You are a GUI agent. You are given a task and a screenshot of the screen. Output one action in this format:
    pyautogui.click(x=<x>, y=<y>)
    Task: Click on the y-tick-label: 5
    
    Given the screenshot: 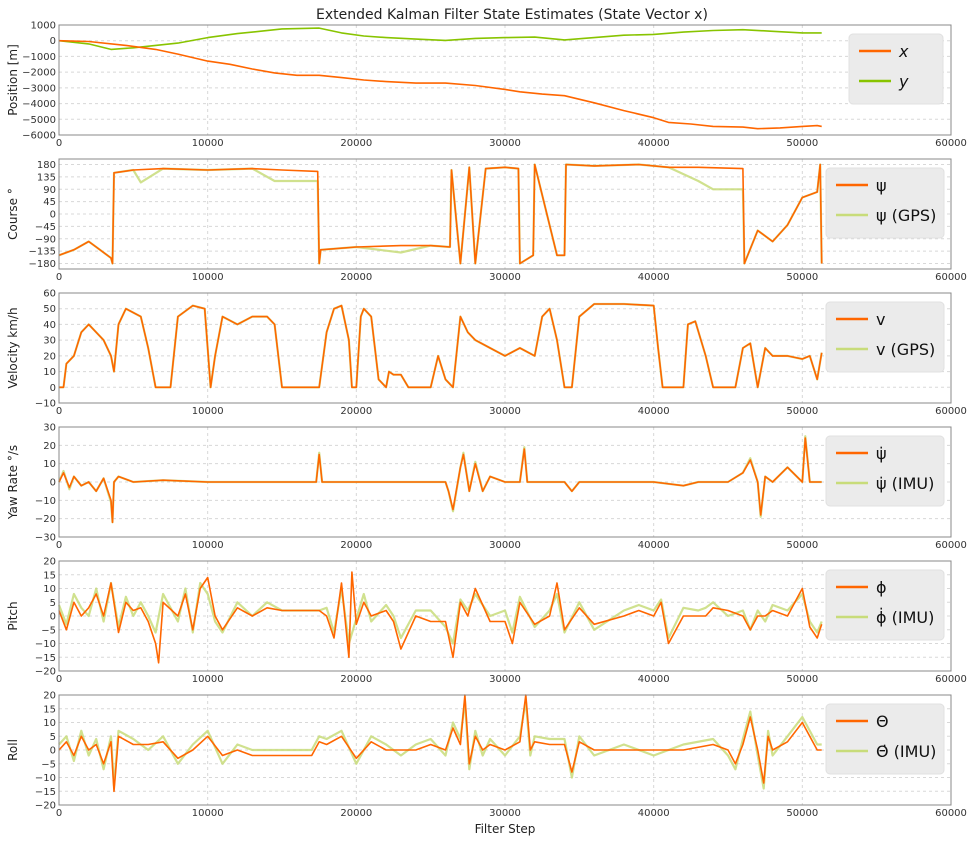 What is the action you would take?
    pyautogui.click(x=53, y=603)
    